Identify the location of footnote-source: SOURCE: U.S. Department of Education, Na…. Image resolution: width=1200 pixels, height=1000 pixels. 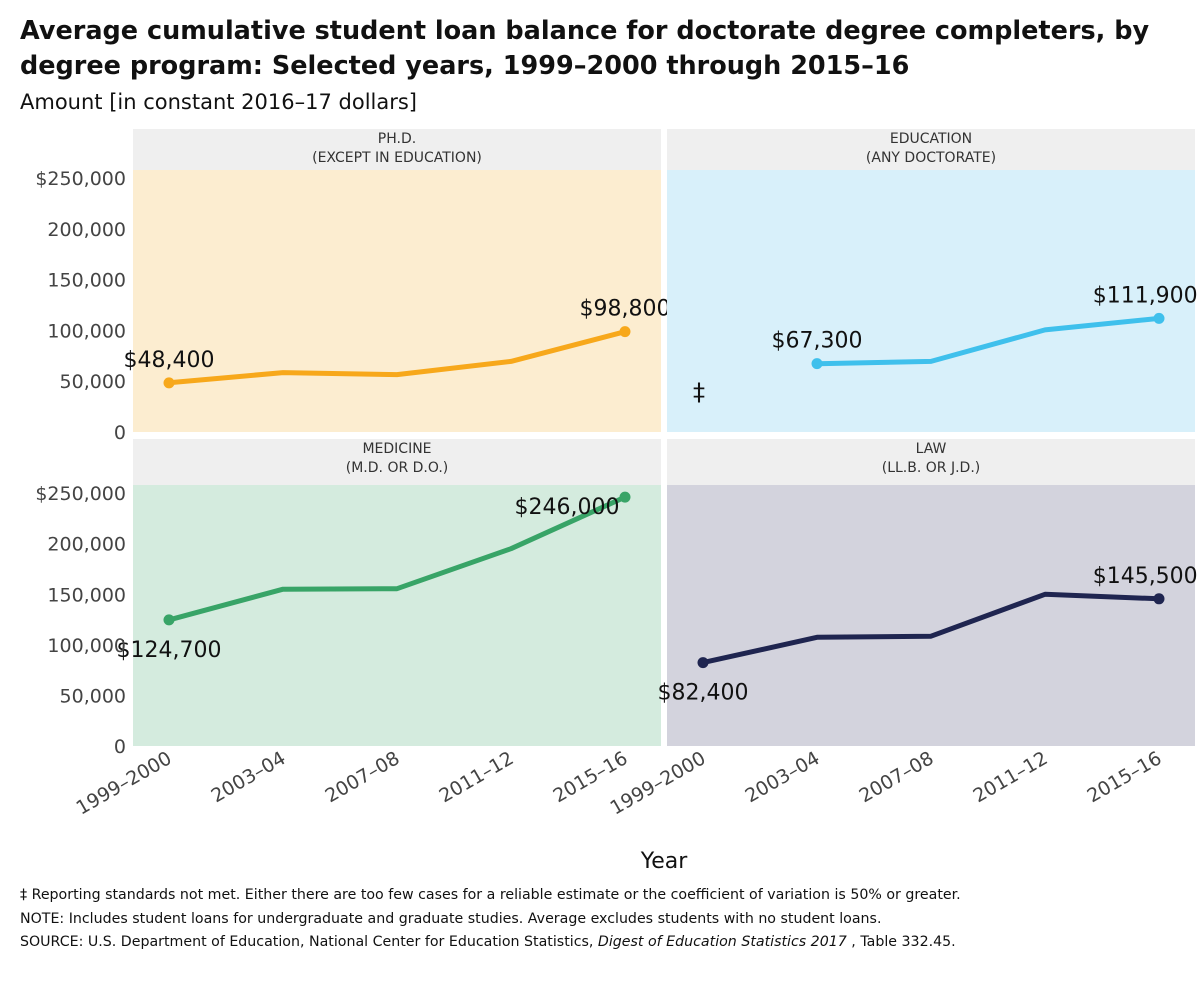
(607, 943).